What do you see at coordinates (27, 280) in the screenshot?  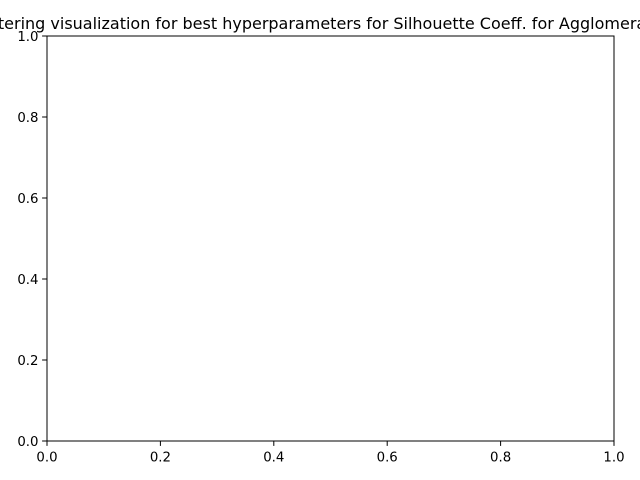 I see `y-tick-label: 0.4` at bounding box center [27, 280].